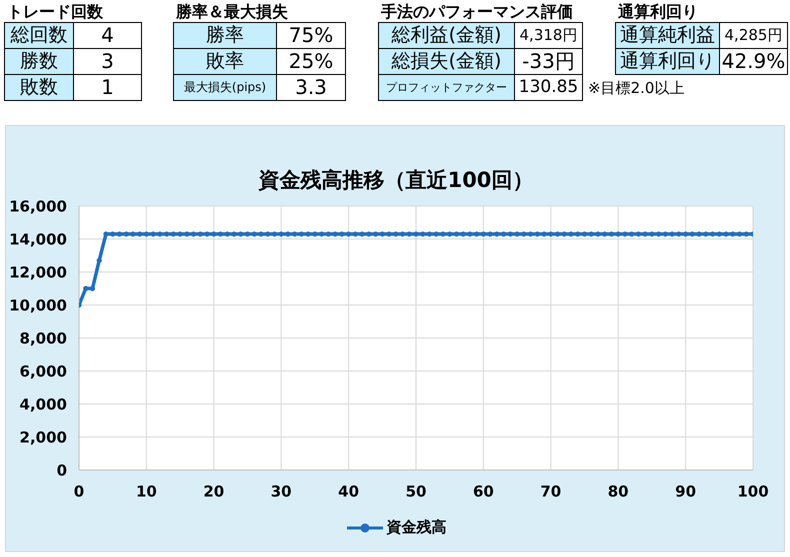 The image size is (790, 557). I want to click on text: 4,285円, so click(753, 35).